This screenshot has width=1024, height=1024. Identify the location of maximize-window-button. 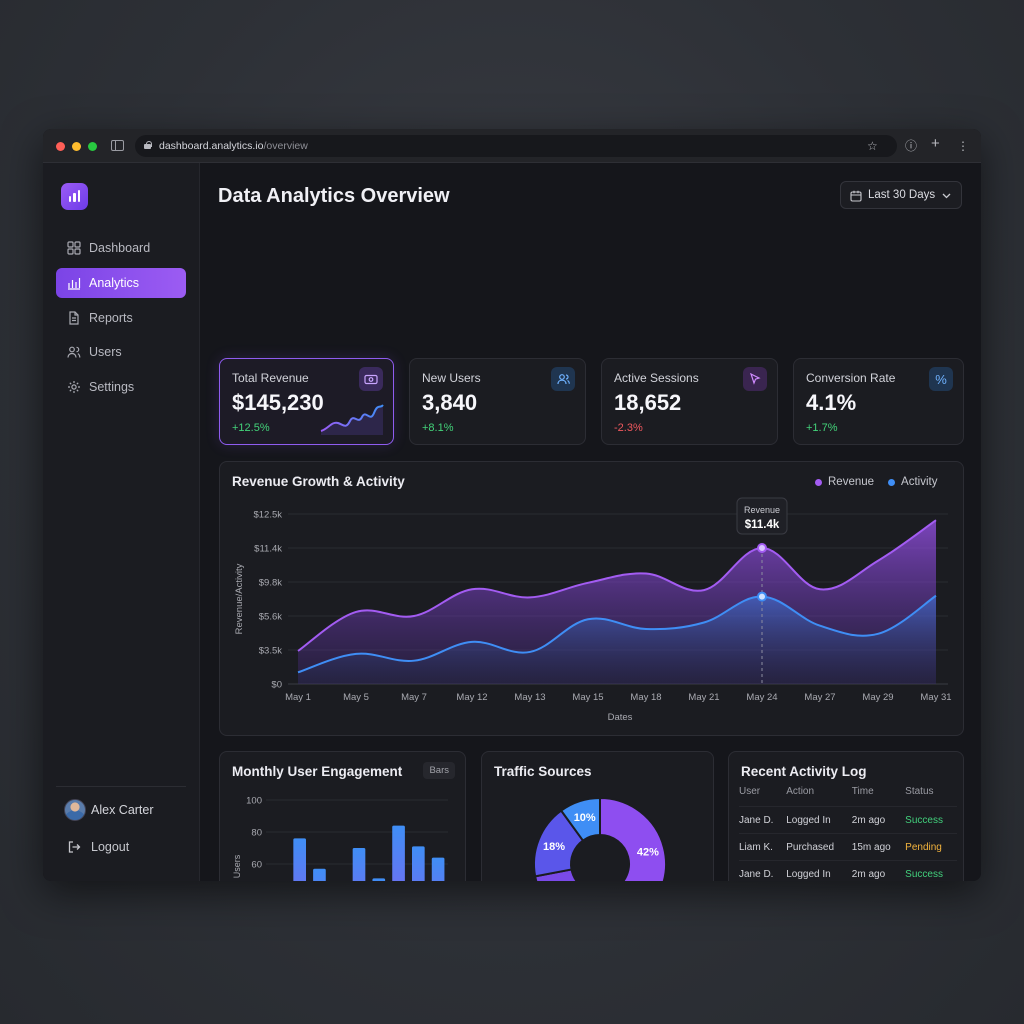
(92, 146).